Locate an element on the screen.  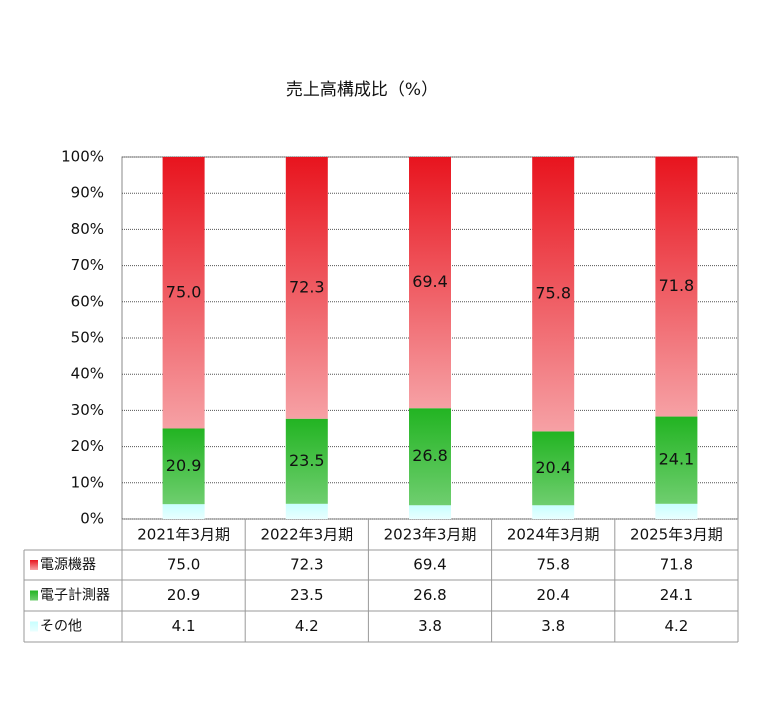
y-tick-label: 30% is located at coordinates (87, 410).